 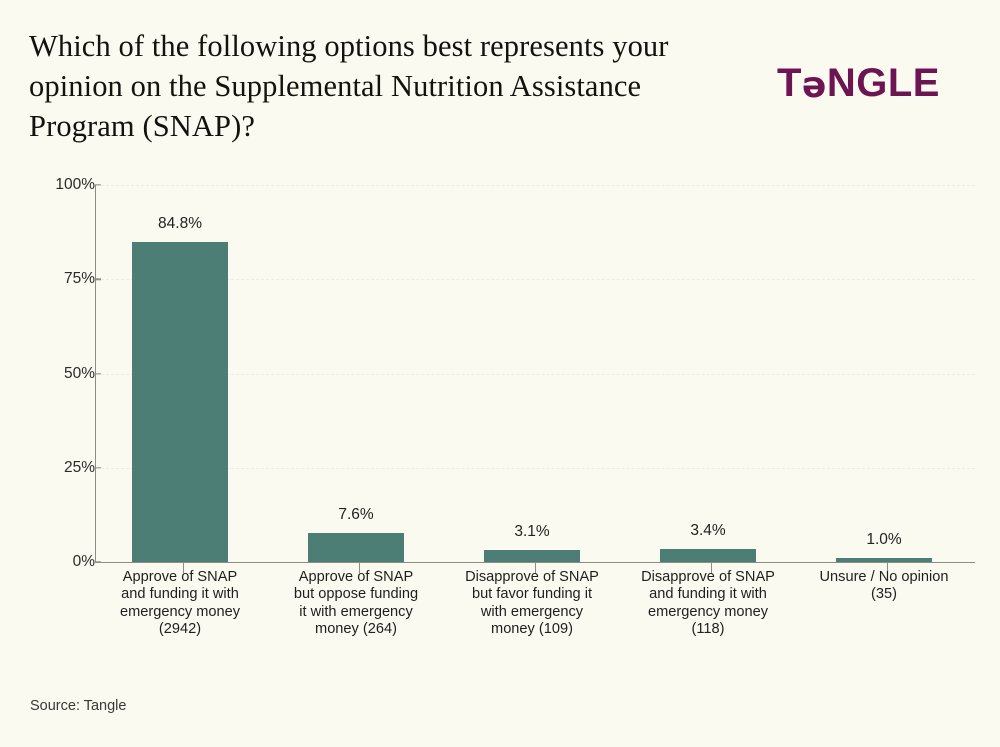 What do you see at coordinates (356, 629) in the screenshot?
I see `cat-1-line-3: money (264)` at bounding box center [356, 629].